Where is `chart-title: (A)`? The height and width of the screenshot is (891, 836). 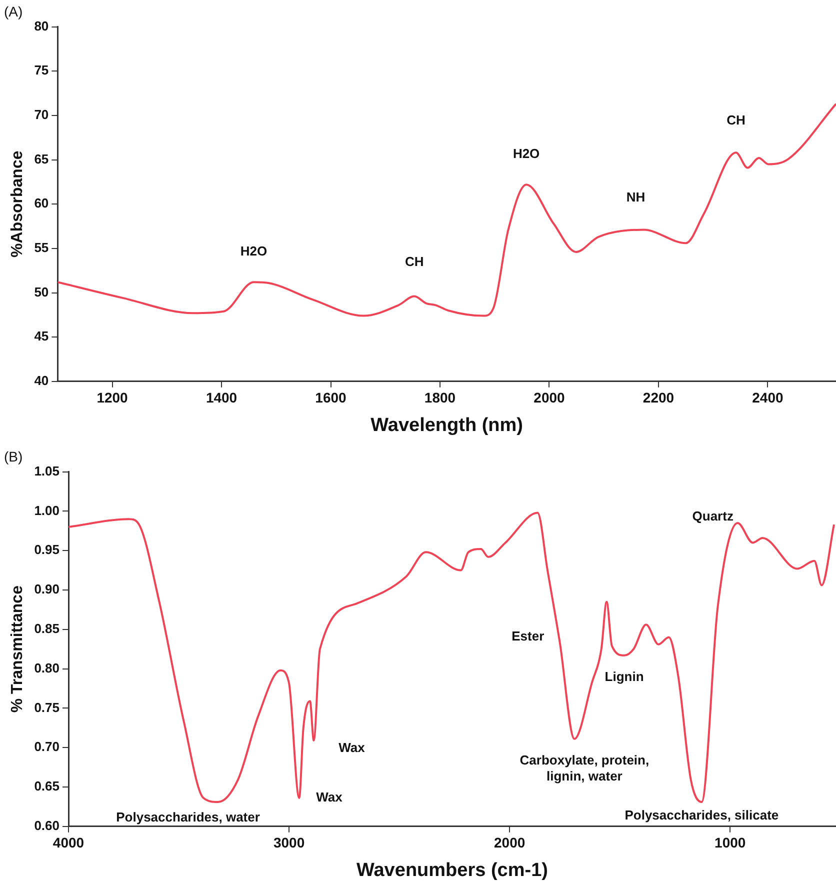 chart-title: (A) is located at coordinates (13, 11).